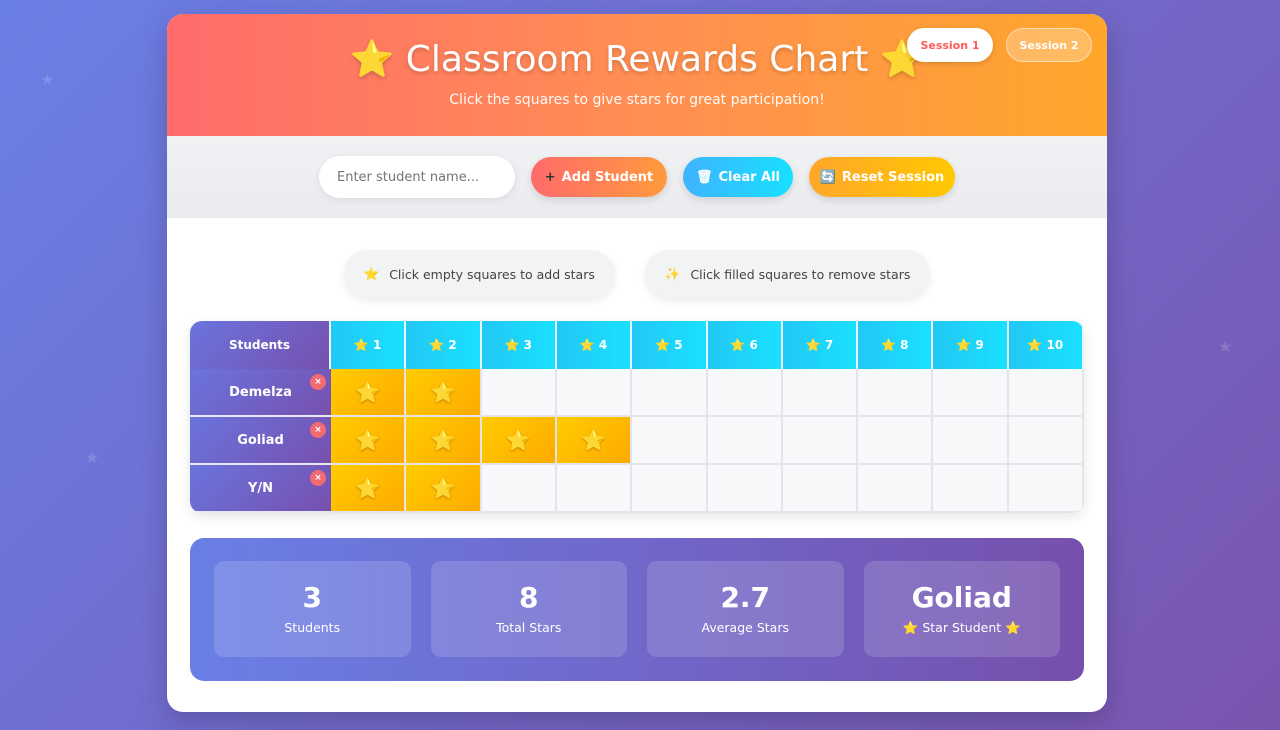 This screenshot has height=730, width=1280. I want to click on reset-session-label: Reset Session, so click(893, 177).